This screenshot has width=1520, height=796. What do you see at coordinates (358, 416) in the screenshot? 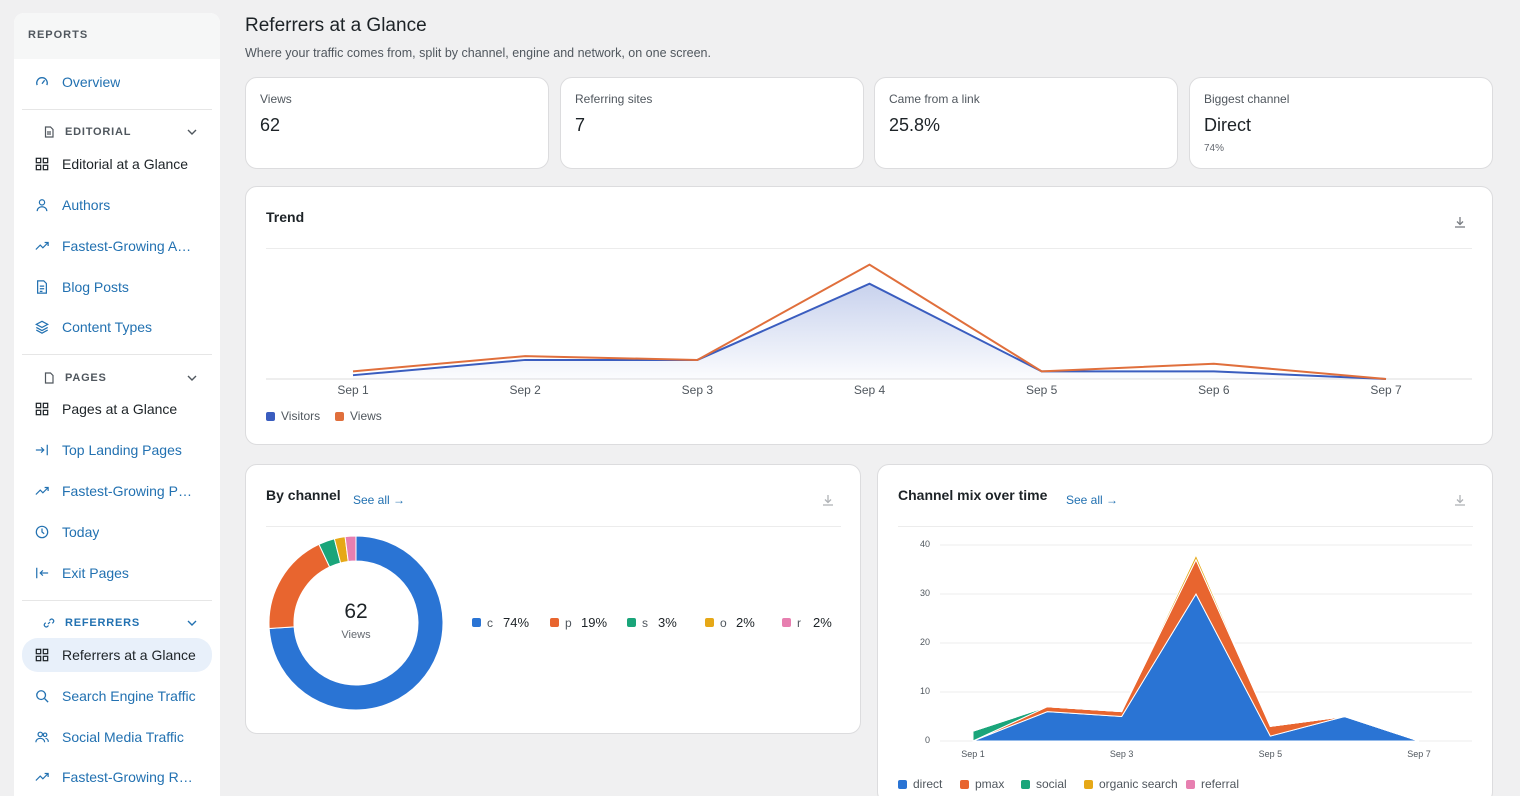
I see `legend-views: Views` at bounding box center [358, 416].